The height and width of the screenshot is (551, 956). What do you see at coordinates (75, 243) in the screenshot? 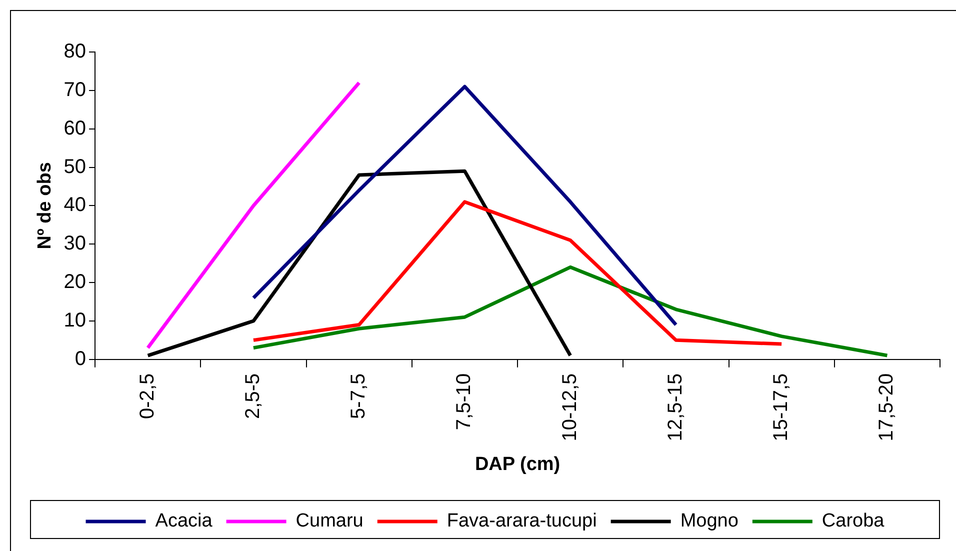
I see `y-tick-label: 30` at bounding box center [75, 243].